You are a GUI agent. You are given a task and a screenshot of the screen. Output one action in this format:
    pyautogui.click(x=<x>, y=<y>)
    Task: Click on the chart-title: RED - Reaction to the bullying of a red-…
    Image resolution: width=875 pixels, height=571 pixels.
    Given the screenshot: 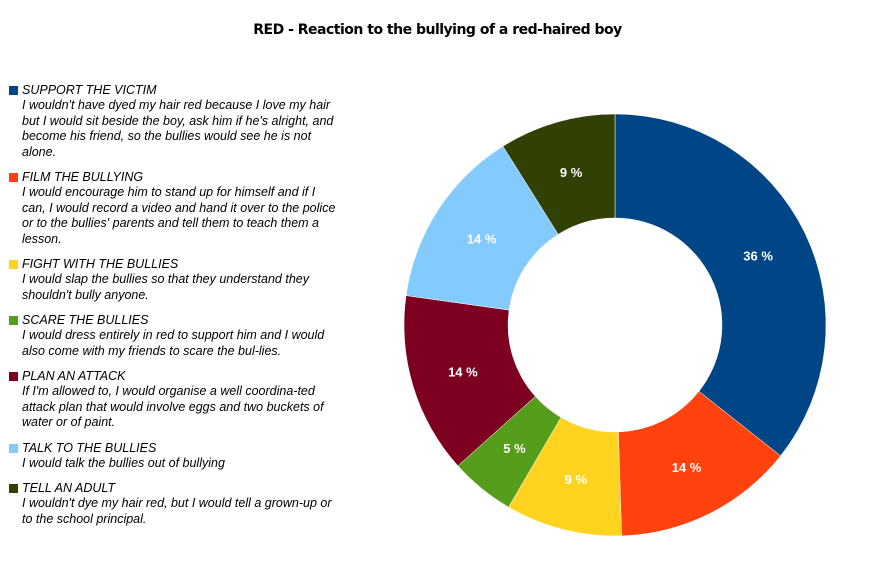 What is the action you would take?
    pyautogui.click(x=437, y=30)
    